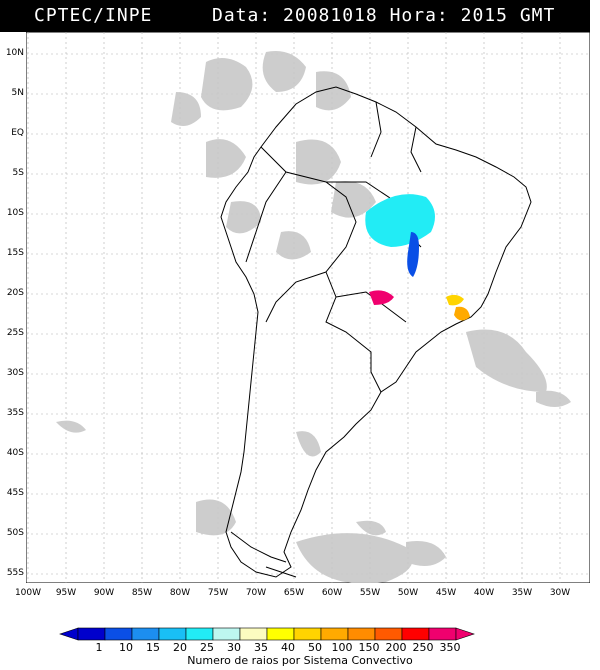  Describe the element at coordinates (423, 647) in the screenshot. I see `legend-value: 250` at that location.